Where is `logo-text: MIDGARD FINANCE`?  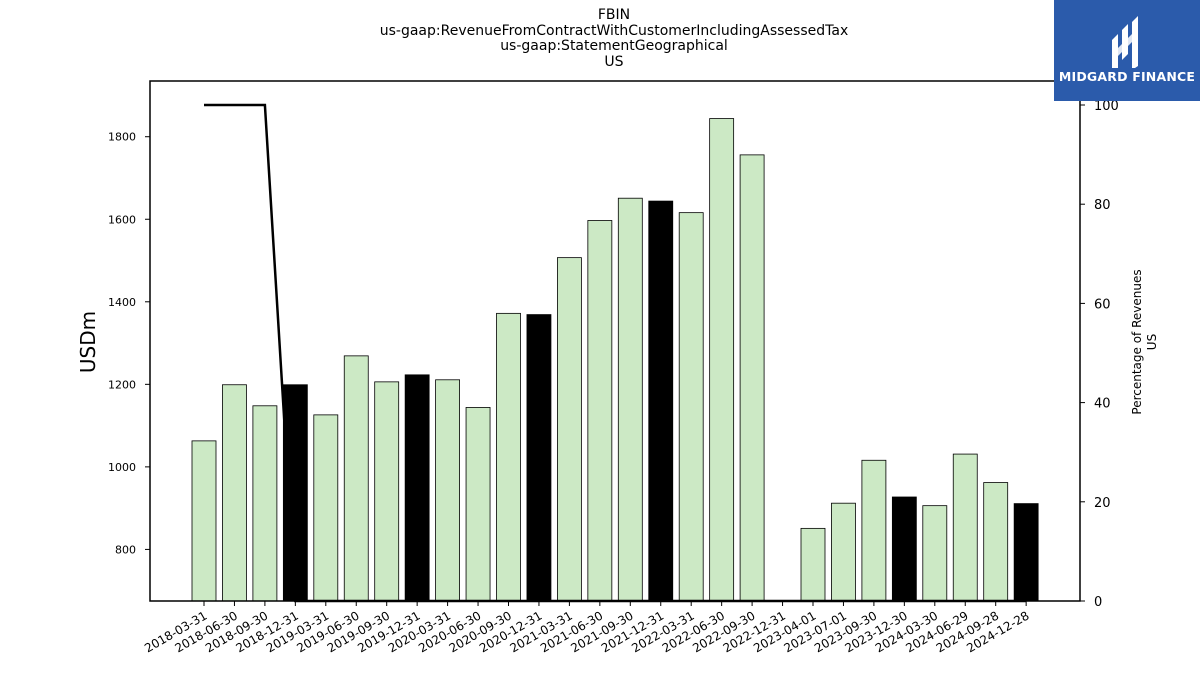 logo-text: MIDGARD FINANCE is located at coordinates (1127, 76).